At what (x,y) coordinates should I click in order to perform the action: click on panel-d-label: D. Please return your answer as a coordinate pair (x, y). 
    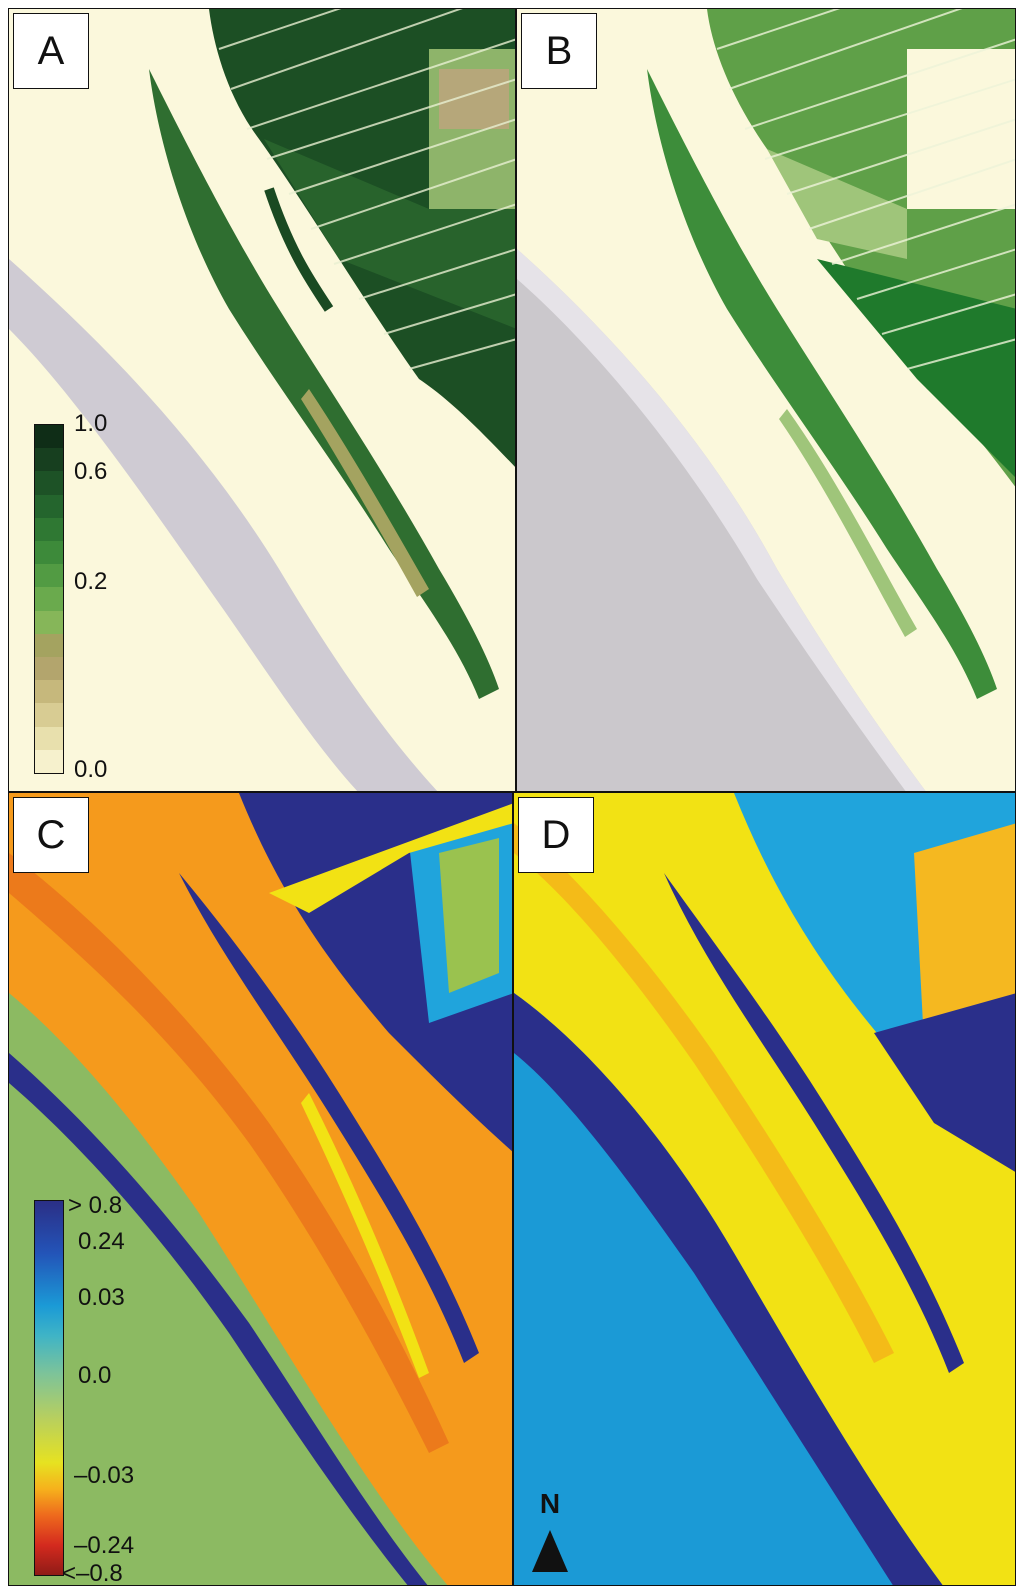
    Looking at the image, I should click on (556, 835).